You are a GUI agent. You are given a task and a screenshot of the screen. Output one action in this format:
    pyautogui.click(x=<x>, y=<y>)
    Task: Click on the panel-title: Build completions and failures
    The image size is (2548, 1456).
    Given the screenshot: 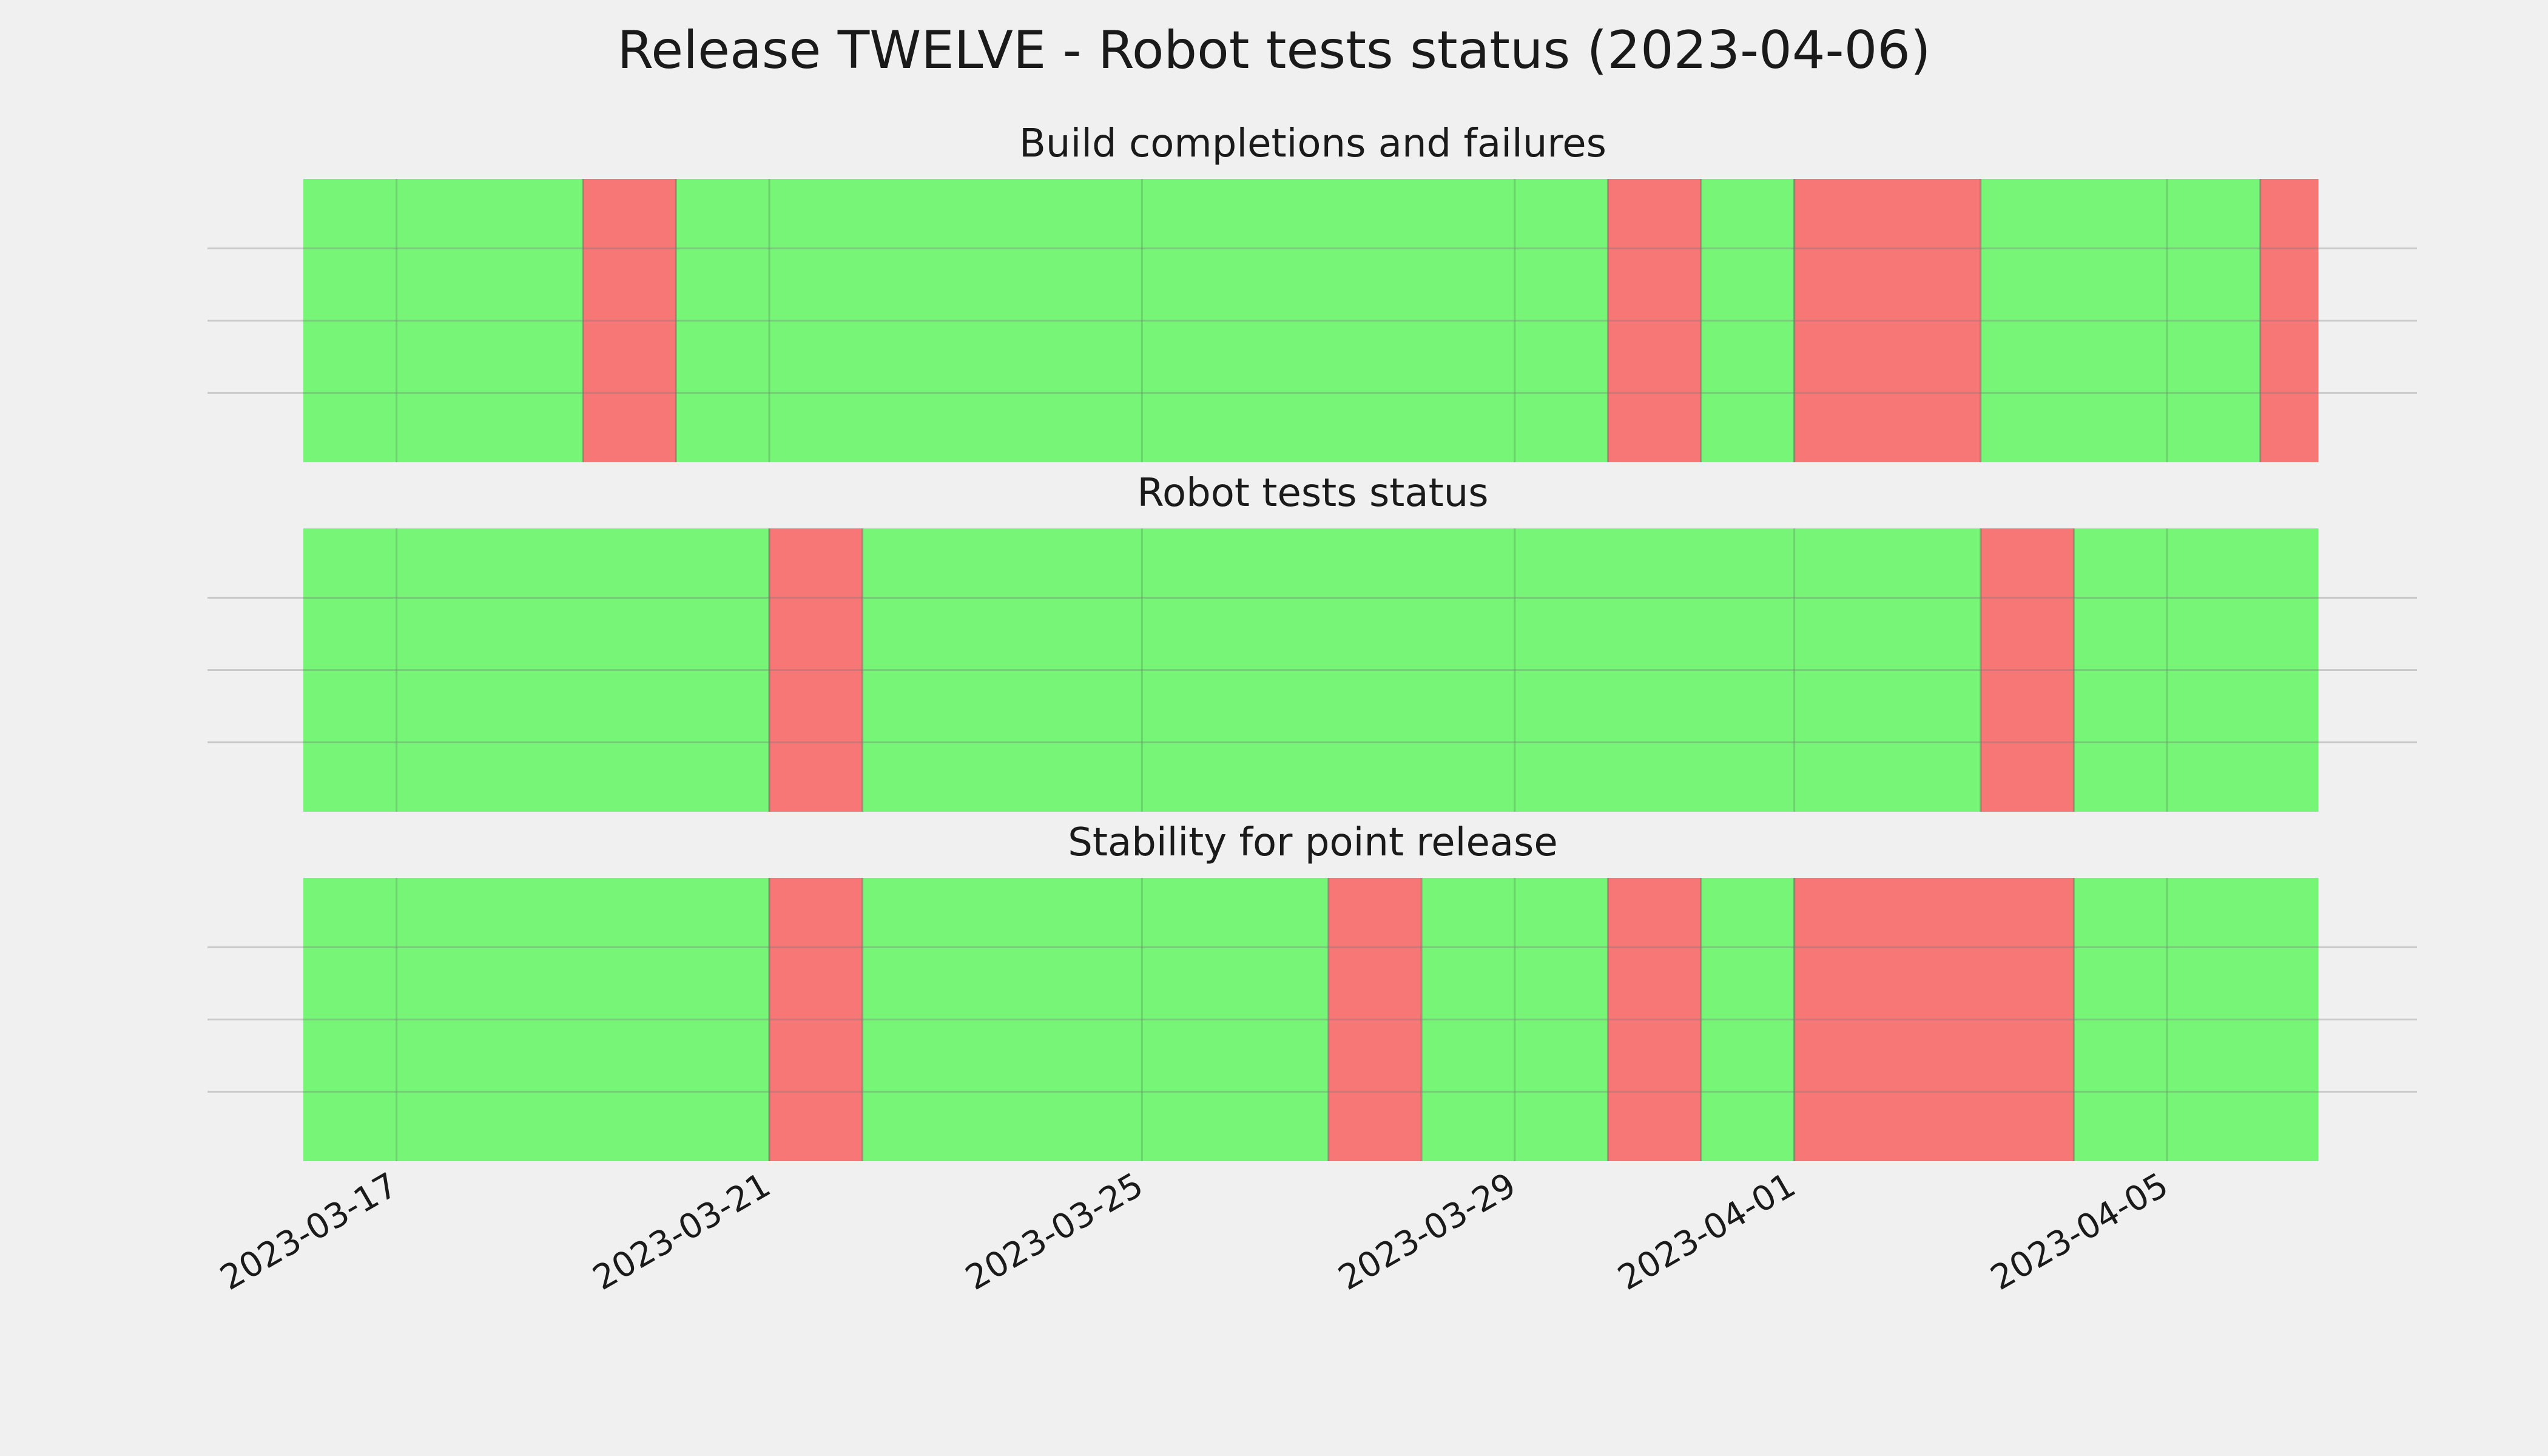 What is the action you would take?
    pyautogui.click(x=1312, y=143)
    